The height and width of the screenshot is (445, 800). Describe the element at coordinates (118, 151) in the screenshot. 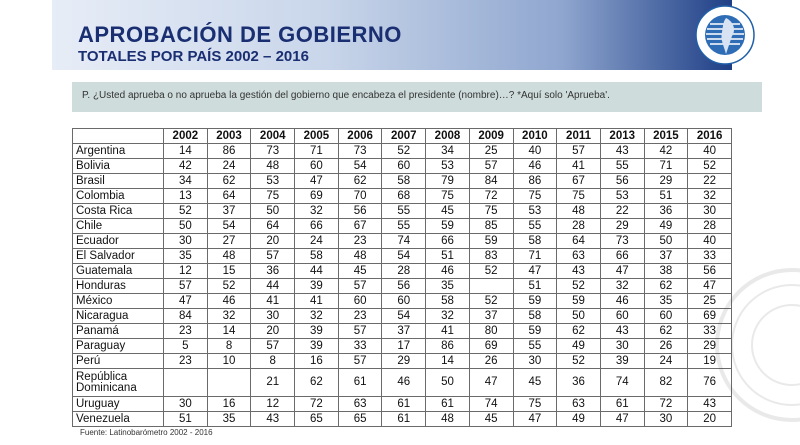

I see `country-cell: Argentina` at that location.